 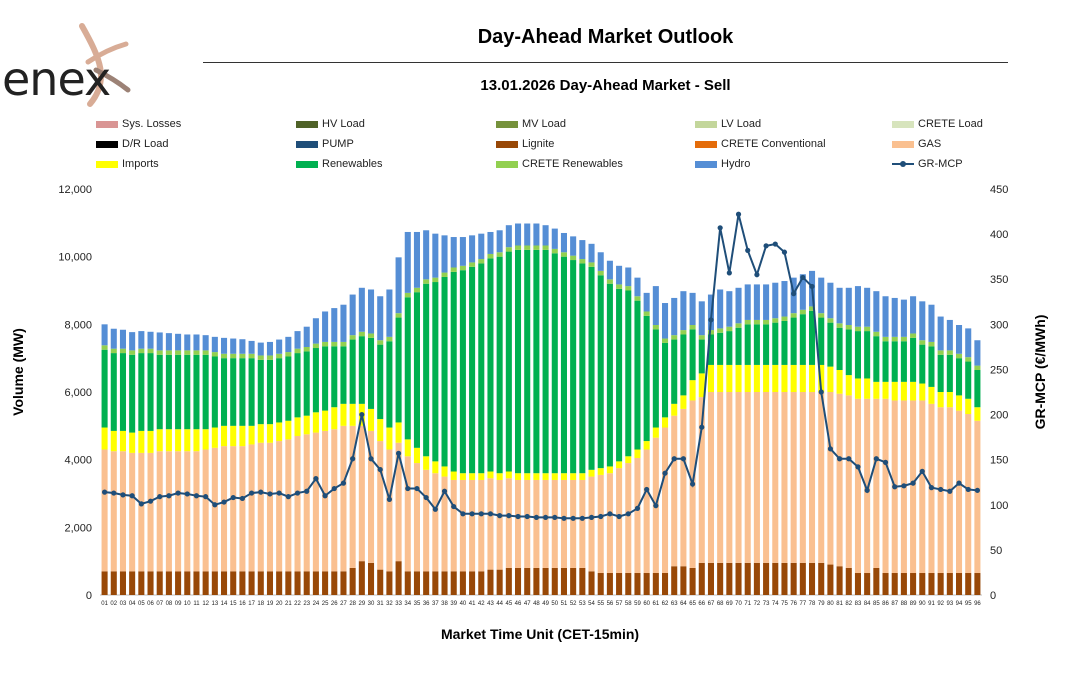 I want to click on x-tick-label: 96, so click(x=977, y=604).